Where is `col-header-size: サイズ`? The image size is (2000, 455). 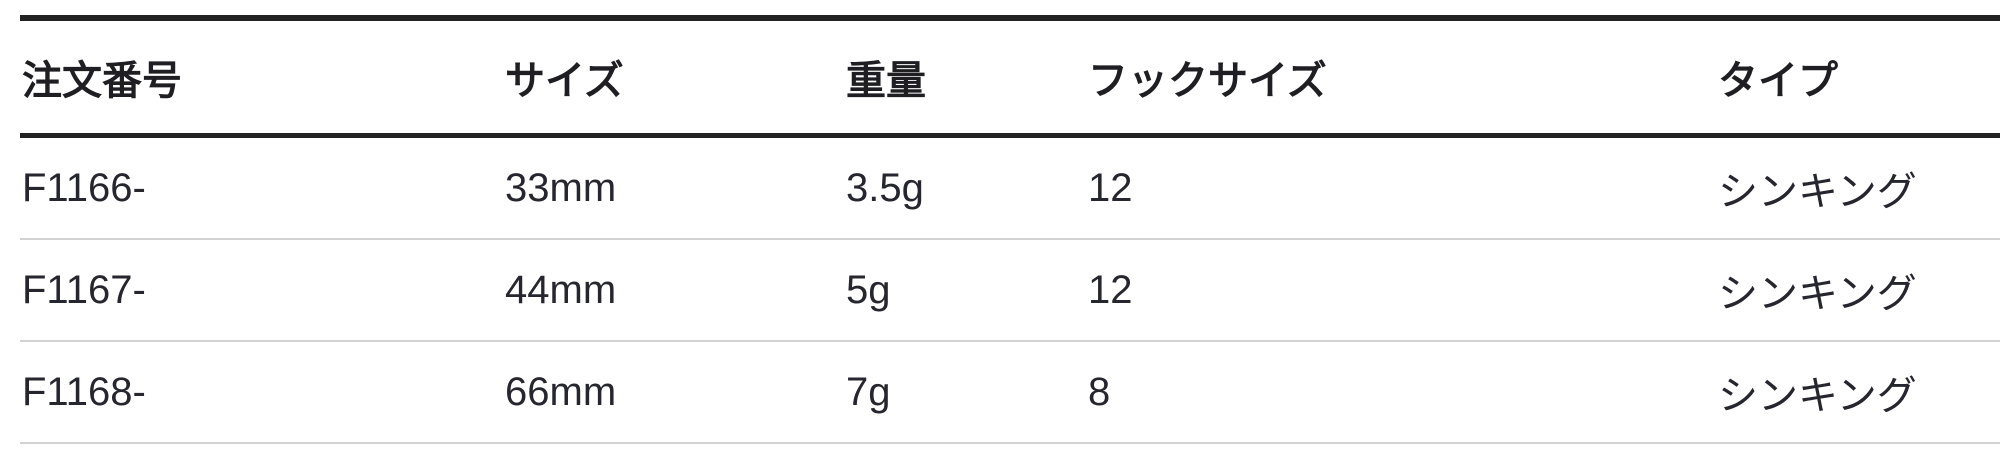
col-header-size: サイズ is located at coordinates (675, 76).